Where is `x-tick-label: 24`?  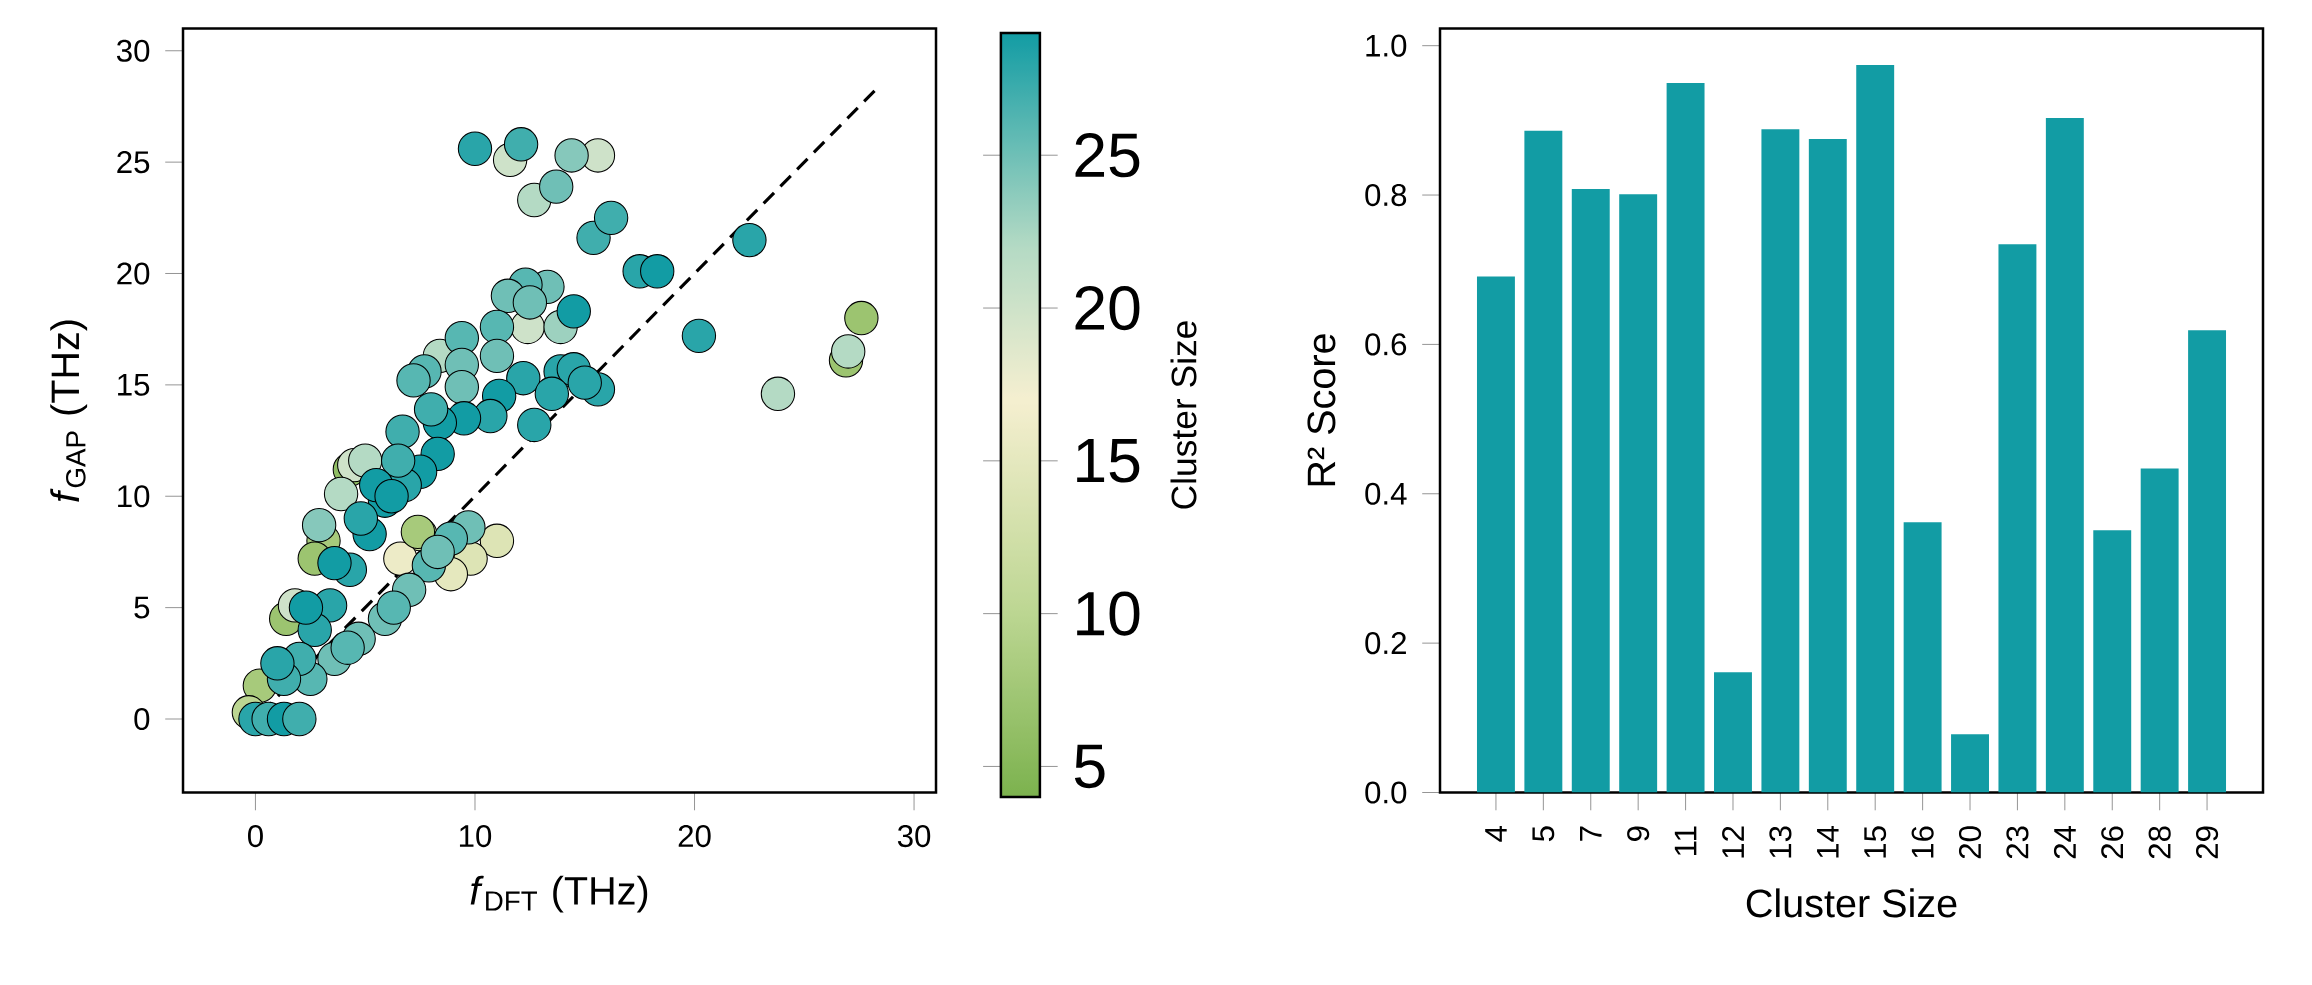 x-tick-label: 24 is located at coordinates (2064, 842).